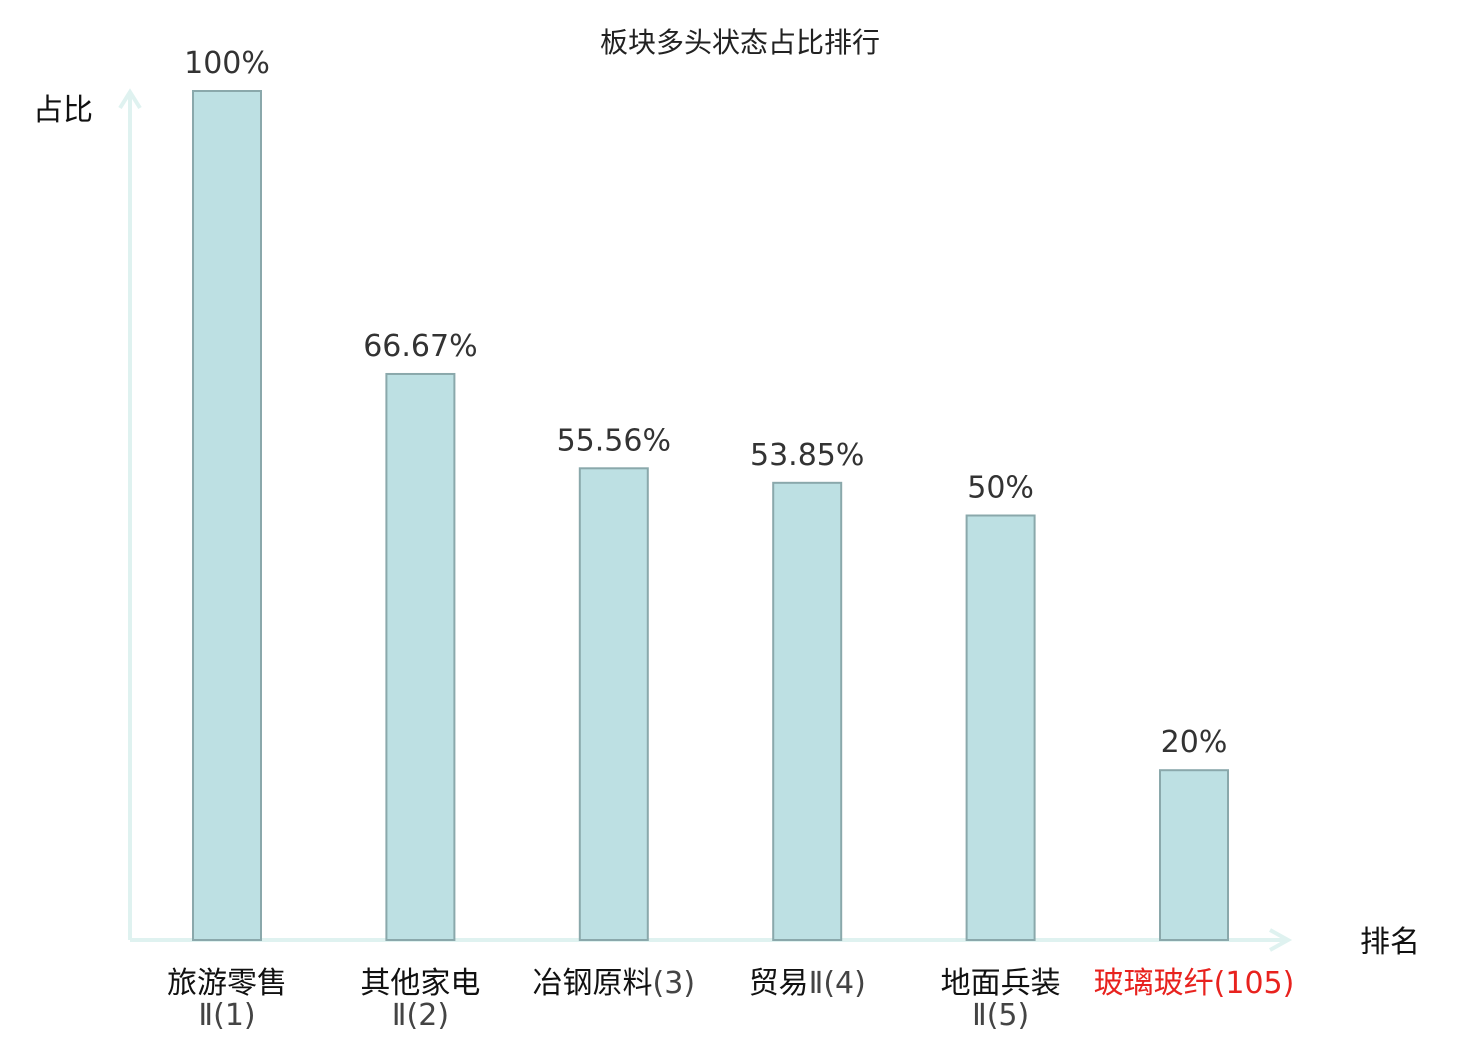 This screenshot has width=1480, height=1040. I want to click on category-rank: (5), so click(1008, 1015).